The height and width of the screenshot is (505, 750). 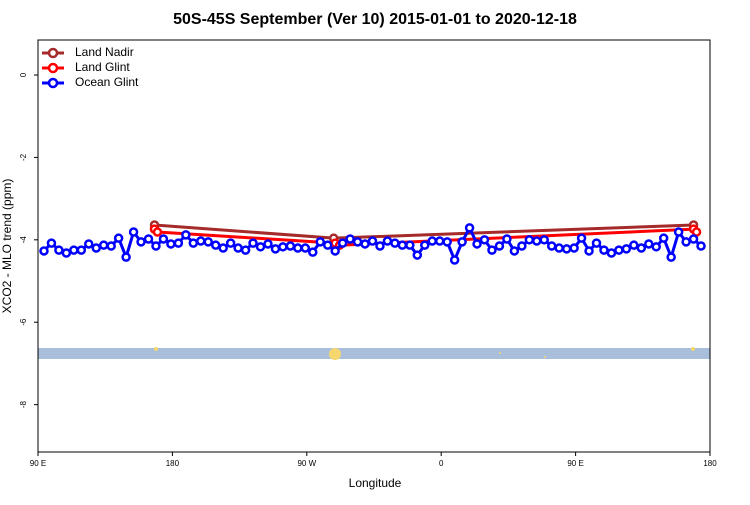 I want to click on legend-label: Land Glint, so click(x=102, y=67).